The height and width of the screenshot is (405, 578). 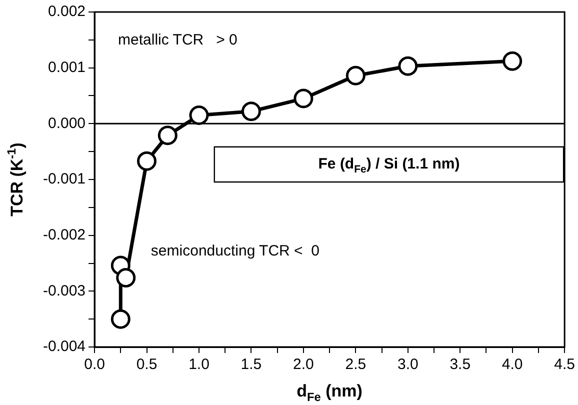 I want to click on x-tick-label: 2.0, so click(x=303, y=365).